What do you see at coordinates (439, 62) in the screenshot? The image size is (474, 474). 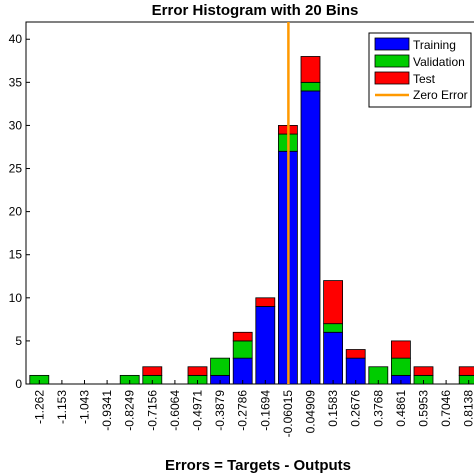 I see `legend-label-validation: Validation` at bounding box center [439, 62].